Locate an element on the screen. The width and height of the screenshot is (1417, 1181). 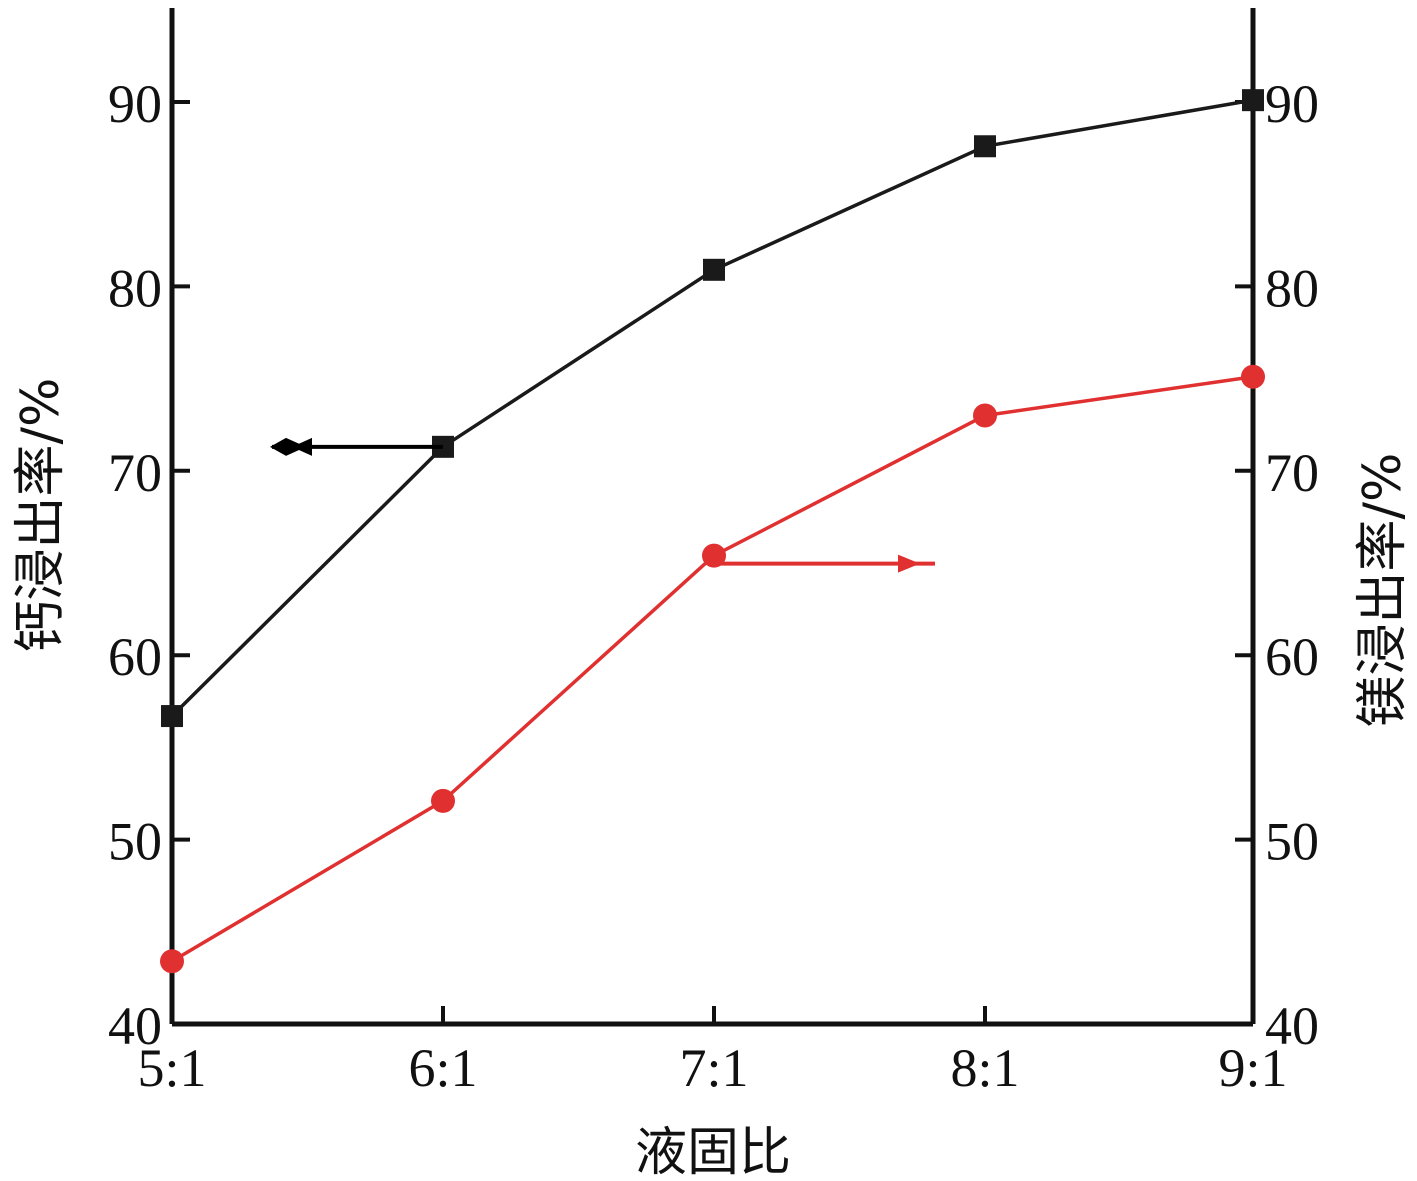
y-tick-label-right-70: 70 is located at coordinates (1292, 473).